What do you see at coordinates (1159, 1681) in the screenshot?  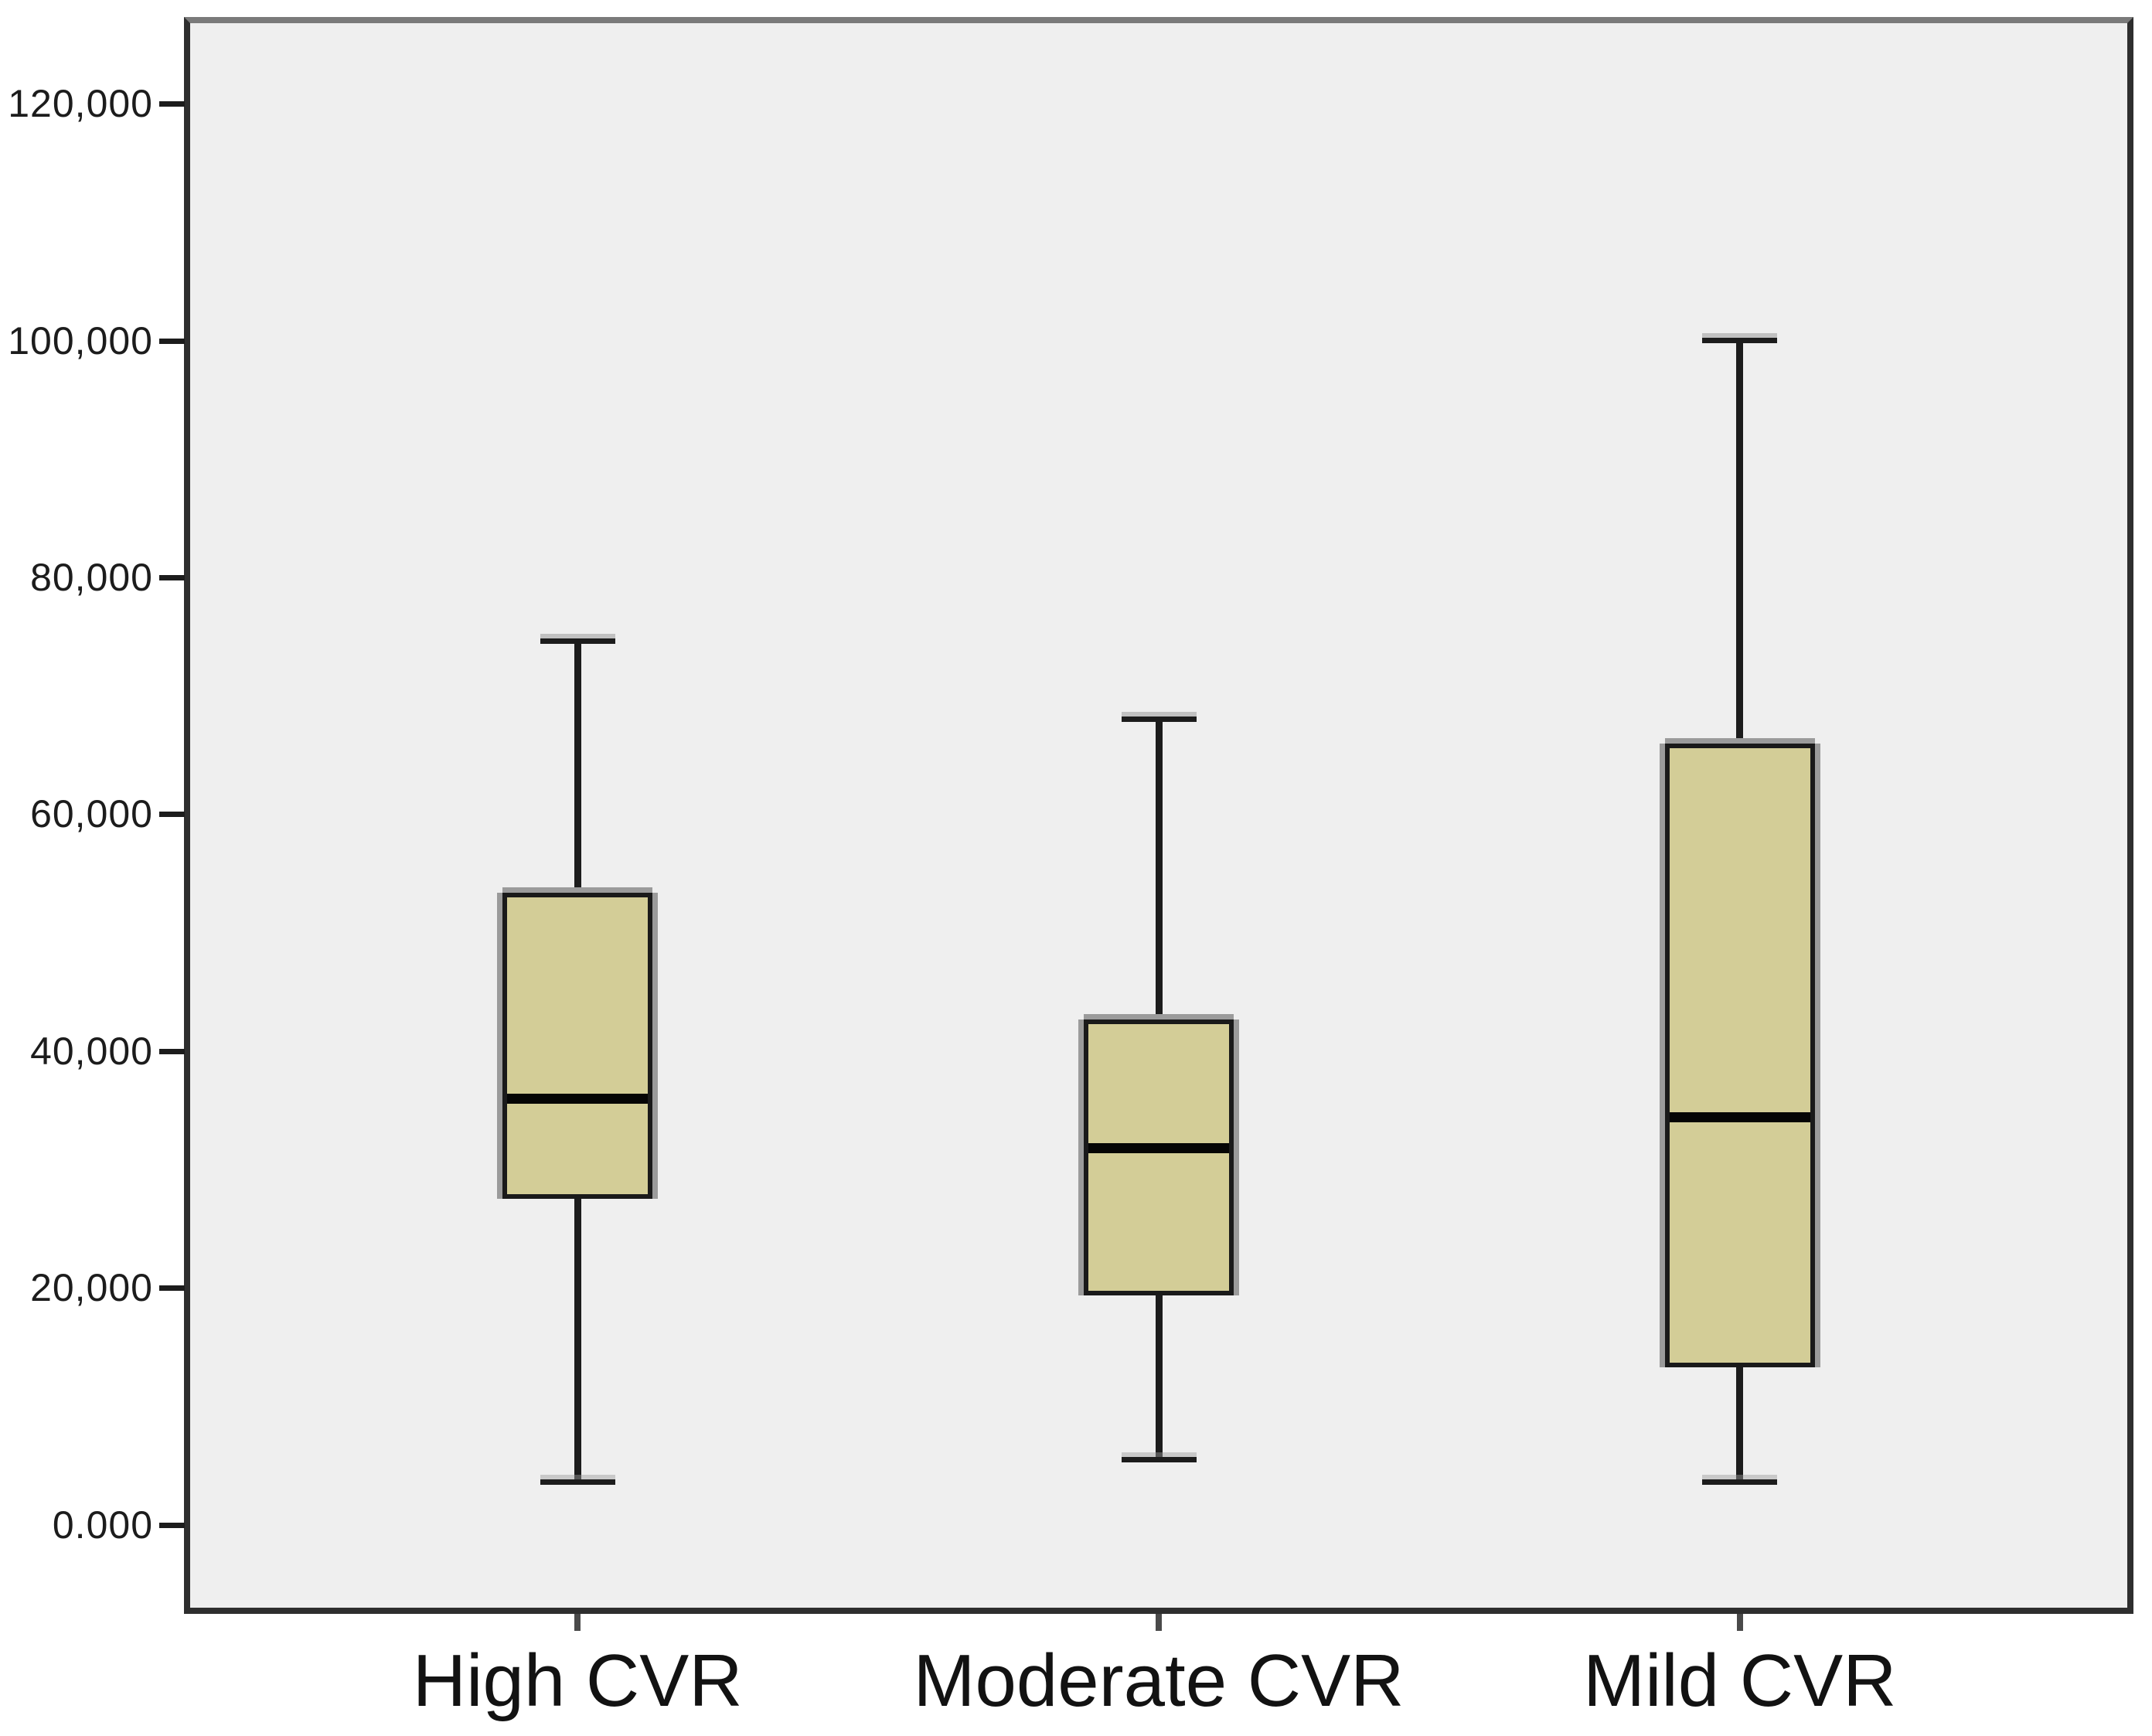 I see `x-category-label-moderate-cvr: Moderate CVR` at bounding box center [1159, 1681].